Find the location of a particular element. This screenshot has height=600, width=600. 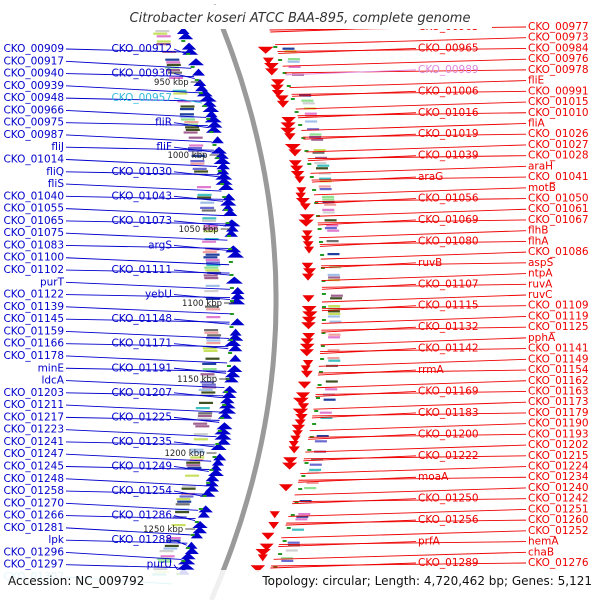

gene-label-cko-01183: CKO_01183 is located at coordinates (448, 413).